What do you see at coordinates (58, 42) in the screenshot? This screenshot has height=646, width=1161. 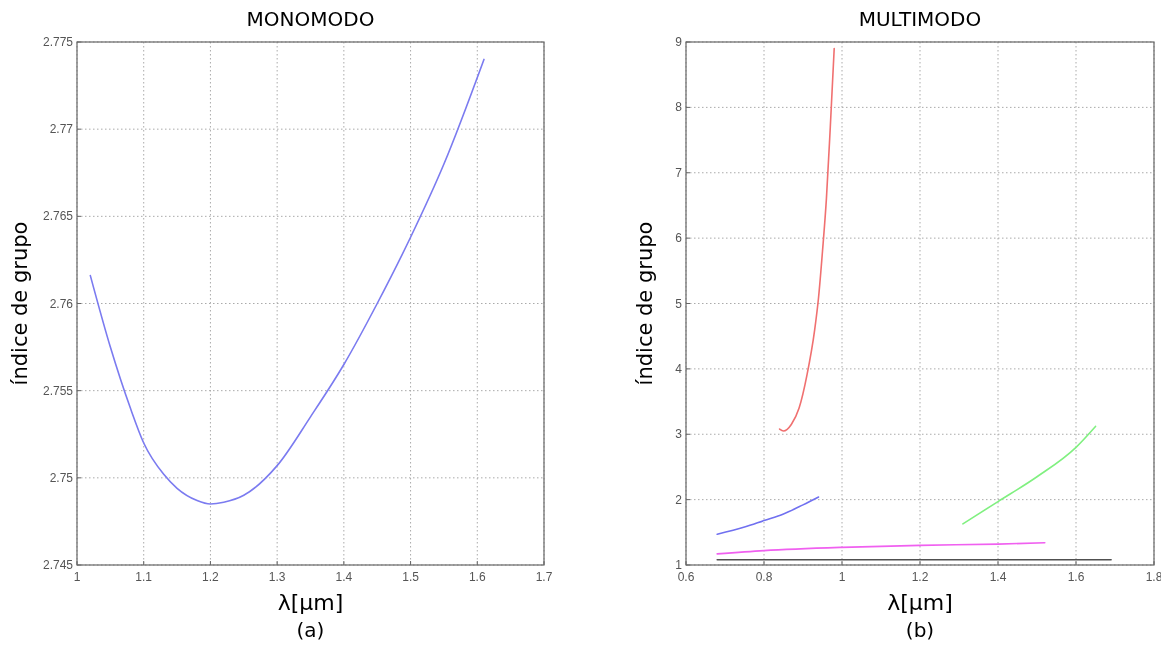 I see `y-tick-label: 2.775` at bounding box center [58, 42].